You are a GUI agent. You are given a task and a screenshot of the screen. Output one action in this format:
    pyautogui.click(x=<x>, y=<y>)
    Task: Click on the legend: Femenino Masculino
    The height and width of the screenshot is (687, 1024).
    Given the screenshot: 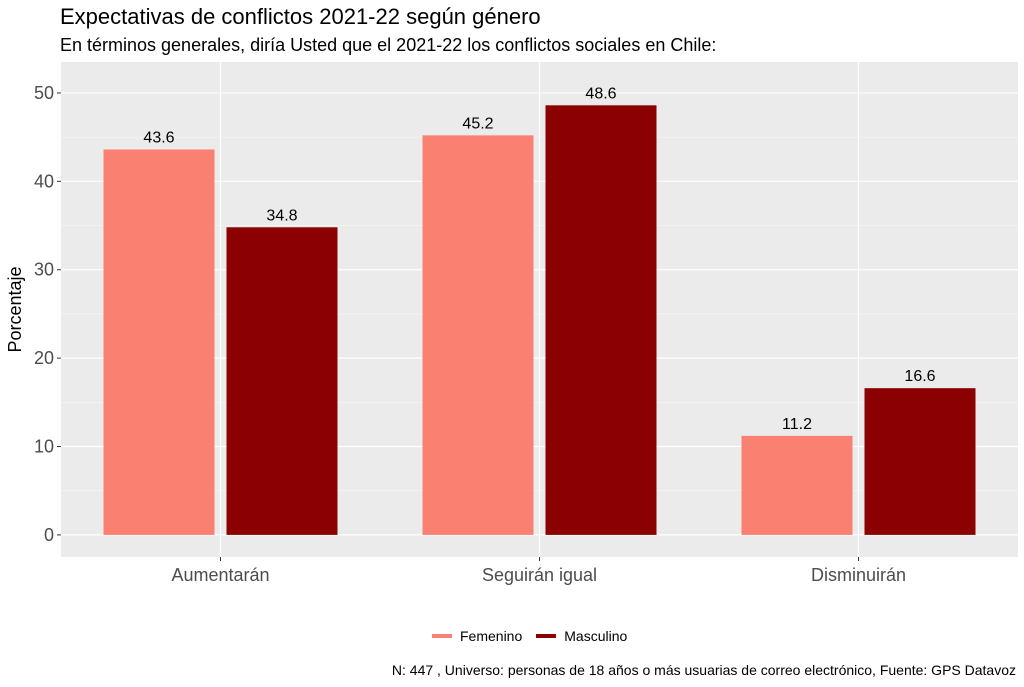 What is the action you would take?
    pyautogui.click(x=536, y=636)
    